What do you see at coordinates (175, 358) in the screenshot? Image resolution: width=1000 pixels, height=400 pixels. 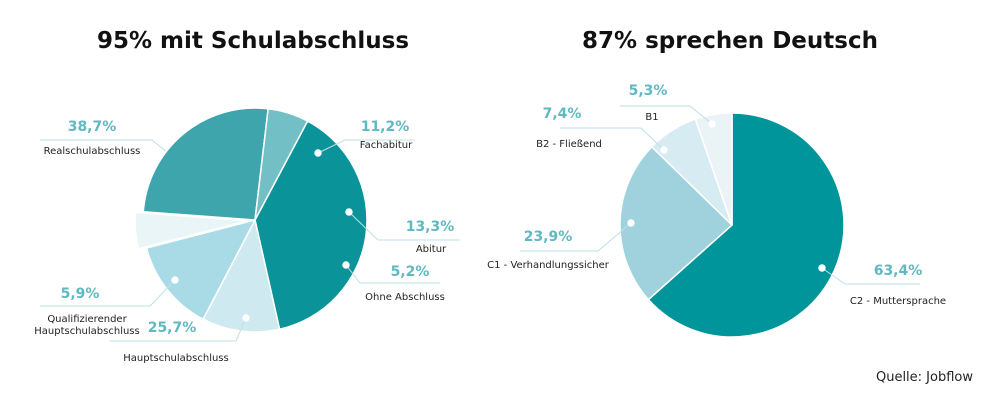 I see `pie1-label-hauptschulabschluss: Hauptschulabschluss` at bounding box center [175, 358].